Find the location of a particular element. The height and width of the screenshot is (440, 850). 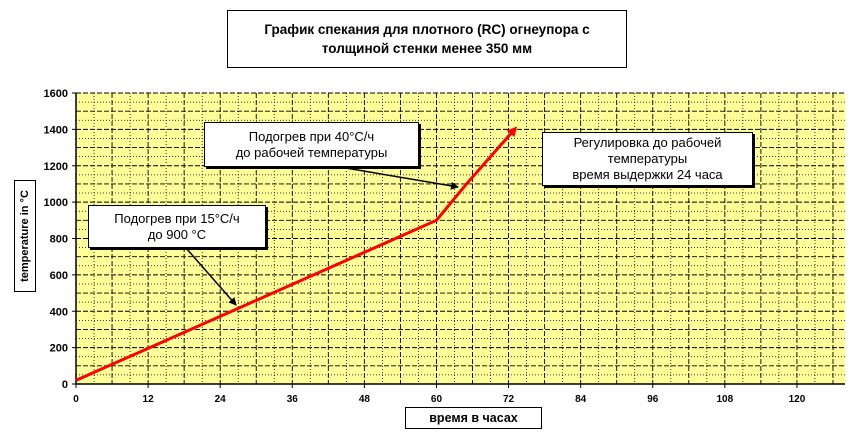

annotation-heating-15: Подогрев при 15°C/ч до 900 °C is located at coordinates (177, 226).